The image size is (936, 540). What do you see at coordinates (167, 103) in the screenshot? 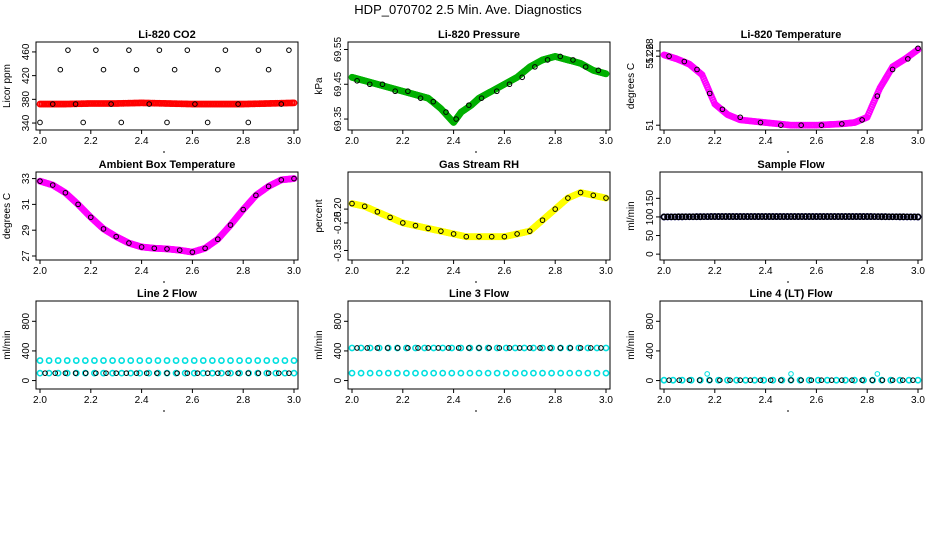
I see `series-CO2-raw` at bounding box center [167, 103].